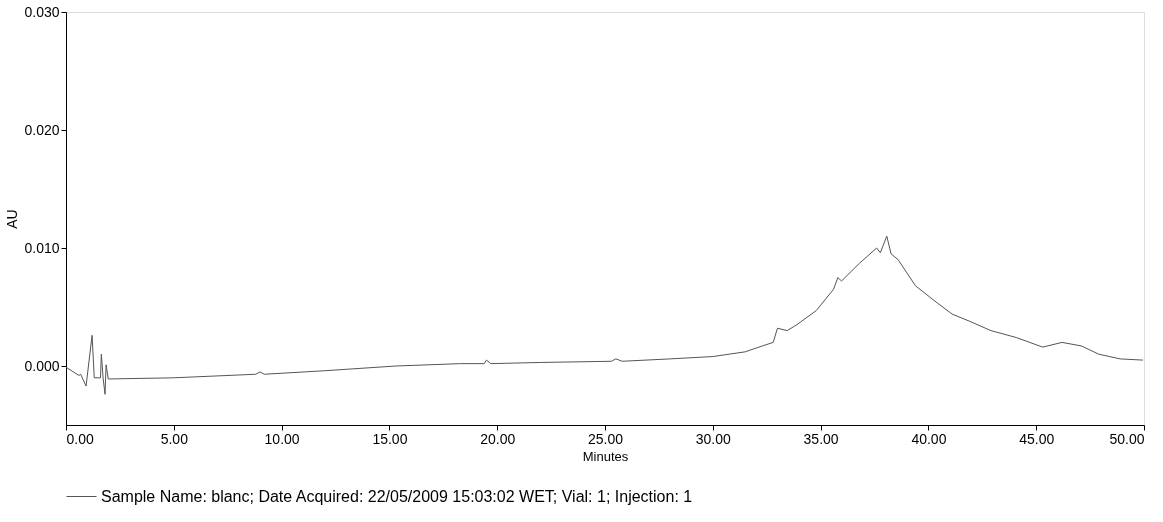  I want to click on x-tick-label: 5.00, so click(174, 438).